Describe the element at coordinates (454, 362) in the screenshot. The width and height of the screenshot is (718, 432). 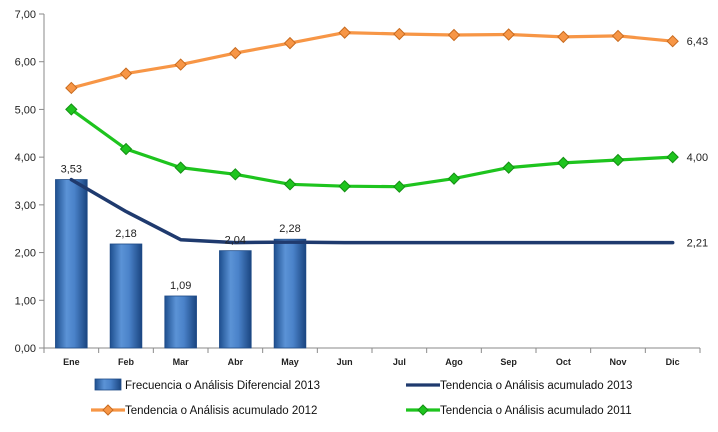
I see `x-tick-label: Ago` at that location.